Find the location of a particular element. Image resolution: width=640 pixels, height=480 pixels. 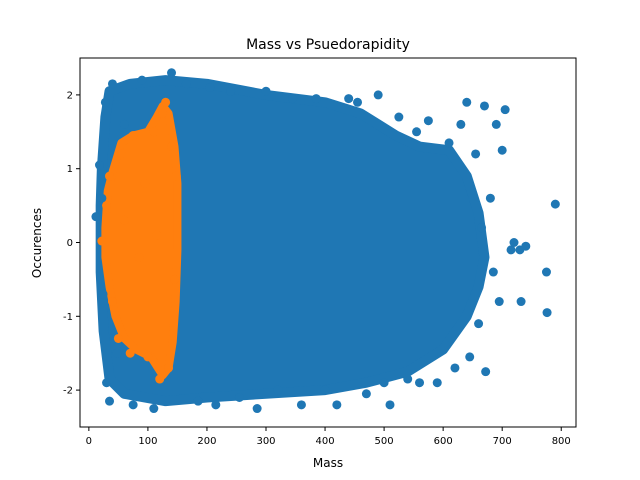

y-tick-label: -1 is located at coordinates (68, 317).